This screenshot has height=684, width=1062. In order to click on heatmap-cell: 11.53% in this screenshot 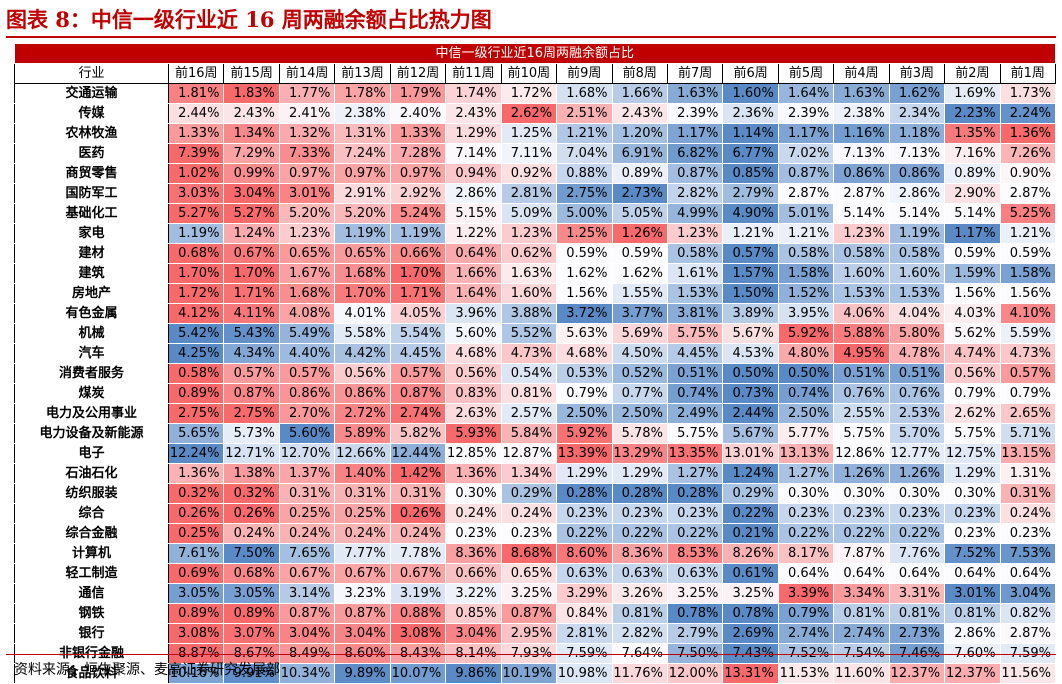, I will do `click(806, 673)`.